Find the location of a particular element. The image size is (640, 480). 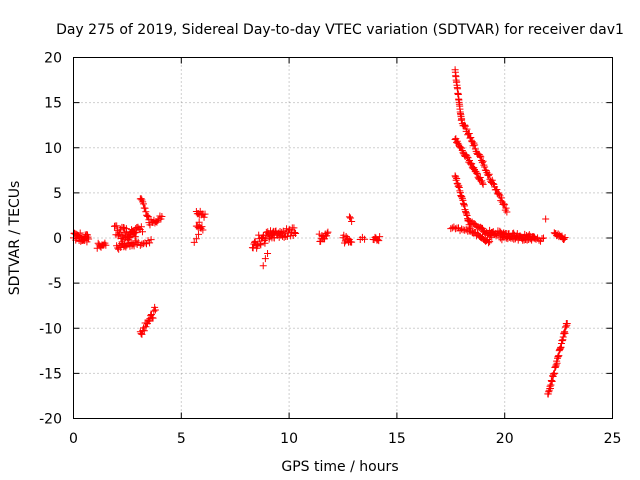

y-tick-labels: -20 -15 -10 -5 0 5 10 15 20 is located at coordinates (50, 239).